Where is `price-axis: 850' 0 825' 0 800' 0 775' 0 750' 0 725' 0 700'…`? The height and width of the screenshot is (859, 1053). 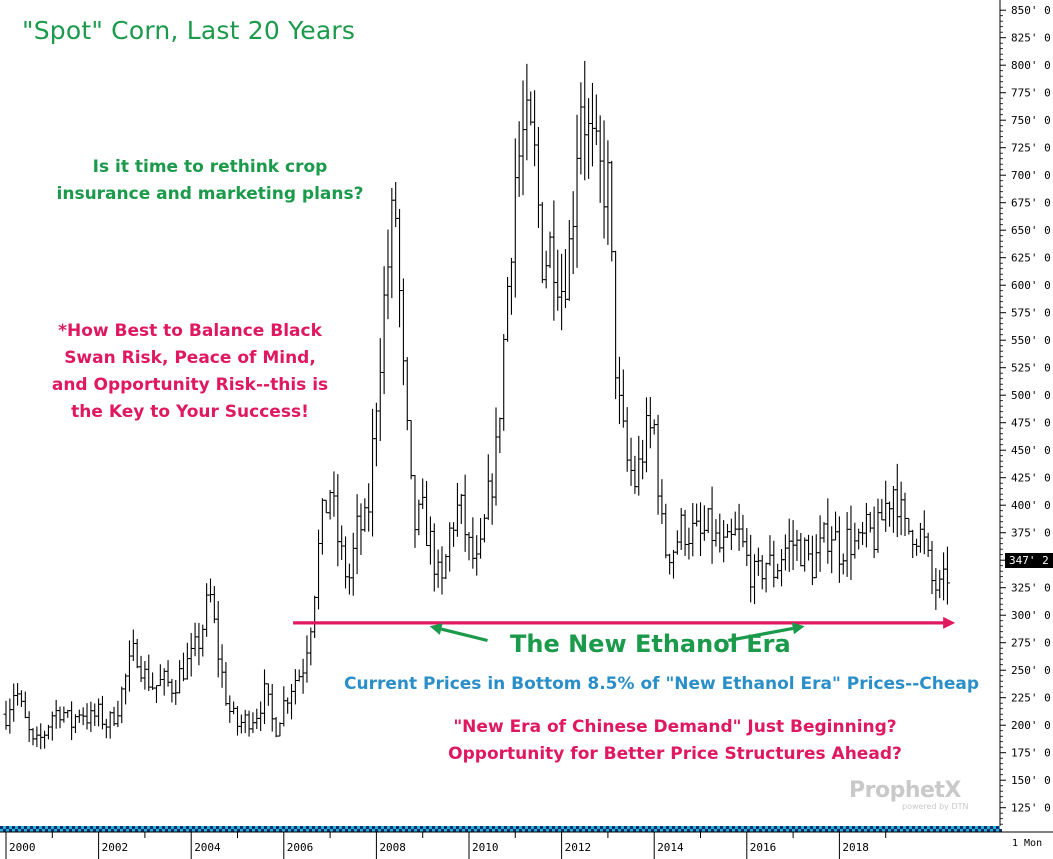
price-axis: 850' 0 825' 0 800' 0 775' 0 750' 0 725' 0 700'… is located at coordinates (1025, 413).